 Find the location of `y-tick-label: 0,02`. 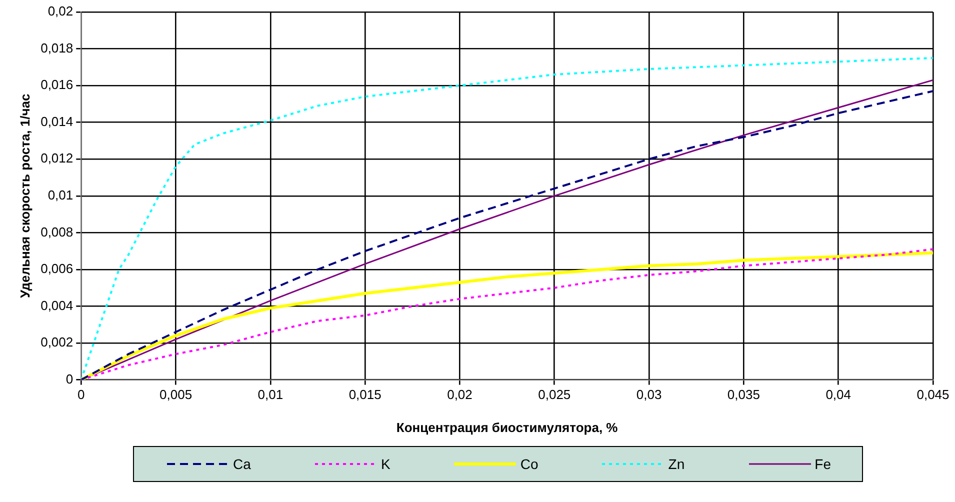

y-tick-label: 0,02 is located at coordinates (61, 11).